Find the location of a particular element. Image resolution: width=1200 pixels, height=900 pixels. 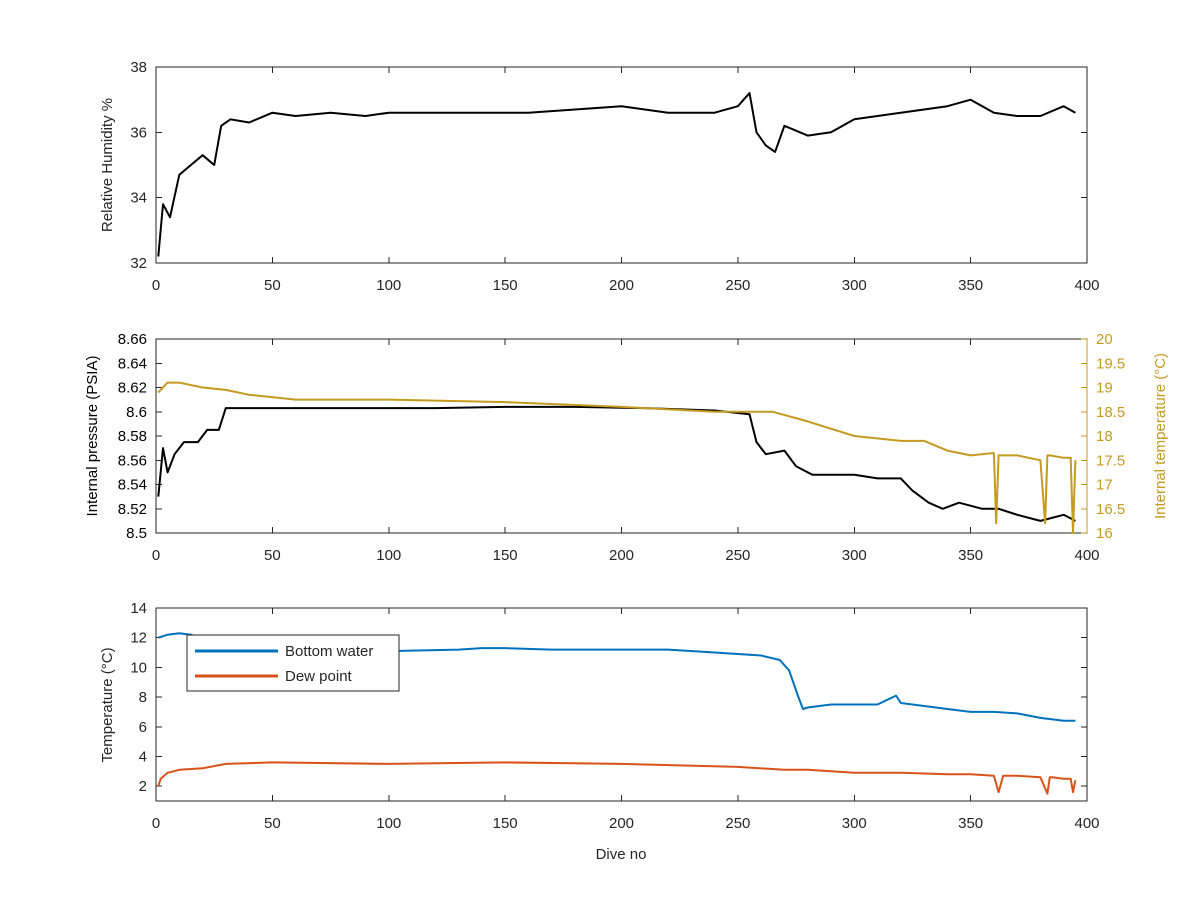

humidity-series is located at coordinates (616, 174).